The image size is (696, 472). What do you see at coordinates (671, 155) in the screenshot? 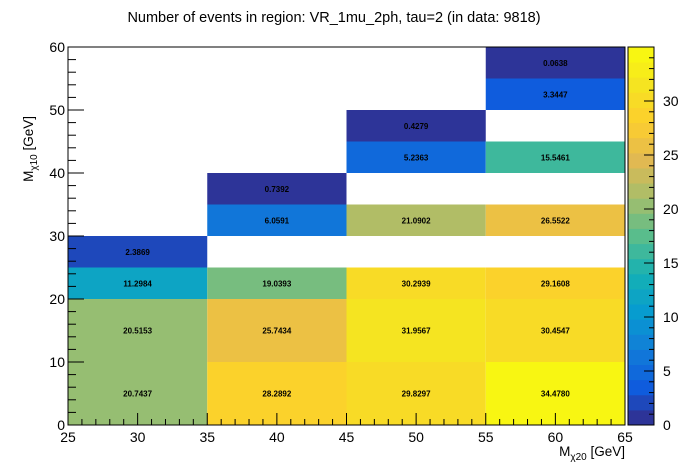
I see `colorbar-tick-label: 25` at bounding box center [671, 155].